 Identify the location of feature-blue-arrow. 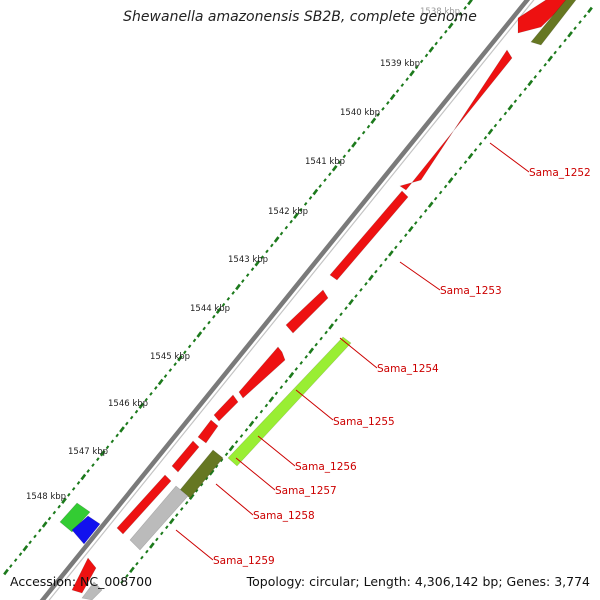
(86, 530).